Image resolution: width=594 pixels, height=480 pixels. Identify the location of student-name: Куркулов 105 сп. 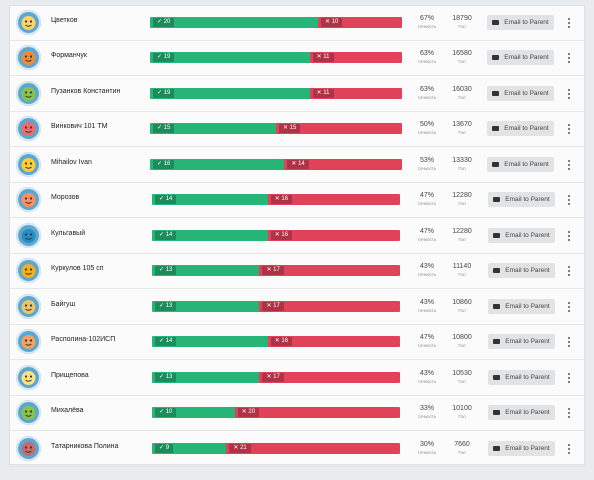
(77, 268).